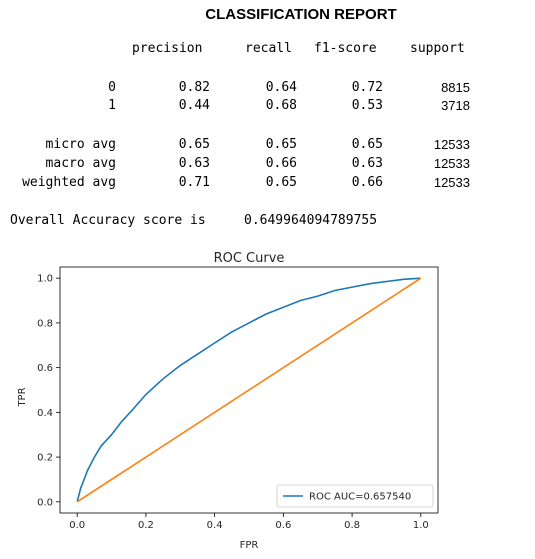 This screenshot has height=559, width=535. I want to click on cell-f1: 0.53, so click(367, 105).